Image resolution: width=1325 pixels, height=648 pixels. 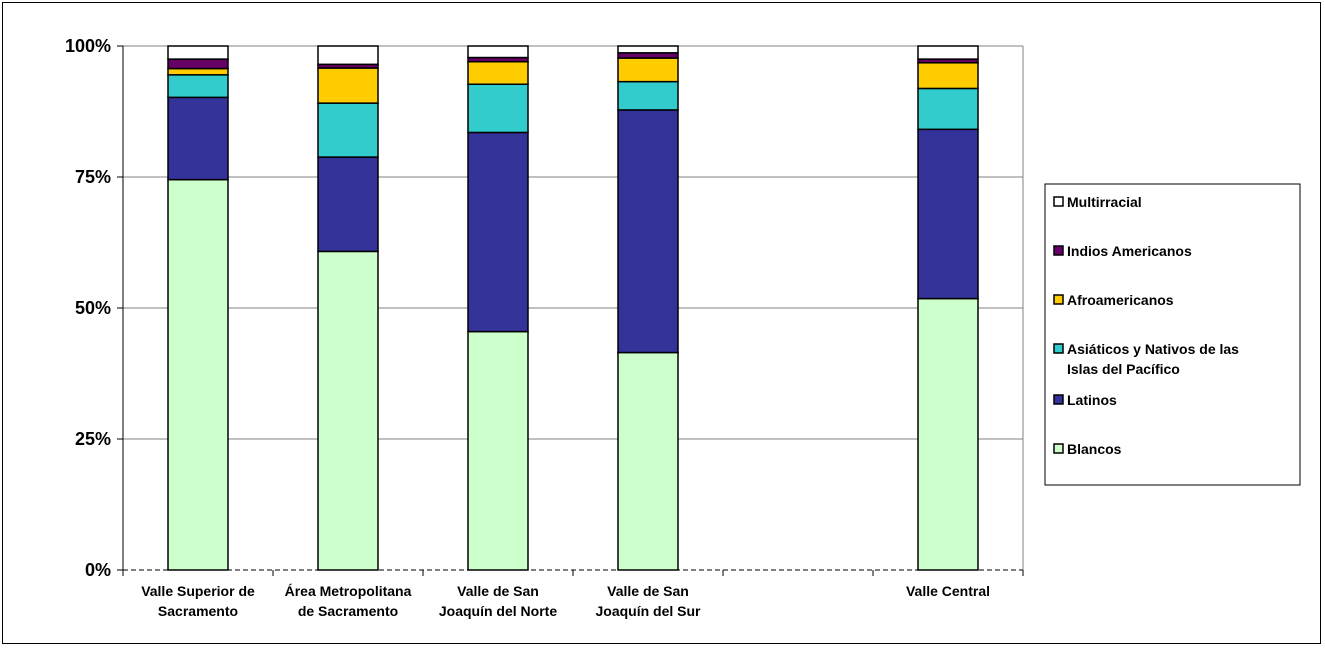 I want to click on legend-label: Indios Americanos, so click(x=1129, y=251).